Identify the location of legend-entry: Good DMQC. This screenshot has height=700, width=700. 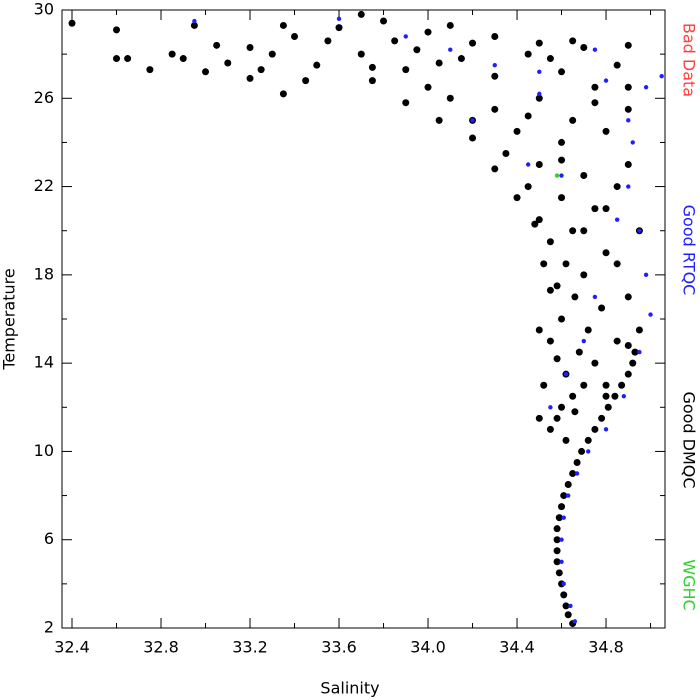
(689, 439).